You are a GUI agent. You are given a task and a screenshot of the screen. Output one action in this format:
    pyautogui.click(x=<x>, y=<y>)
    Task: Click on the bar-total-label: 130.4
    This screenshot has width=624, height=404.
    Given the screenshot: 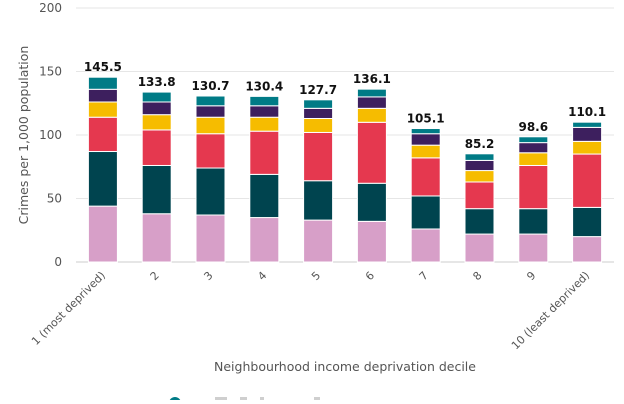 What is the action you would take?
    pyautogui.click(x=264, y=86)
    